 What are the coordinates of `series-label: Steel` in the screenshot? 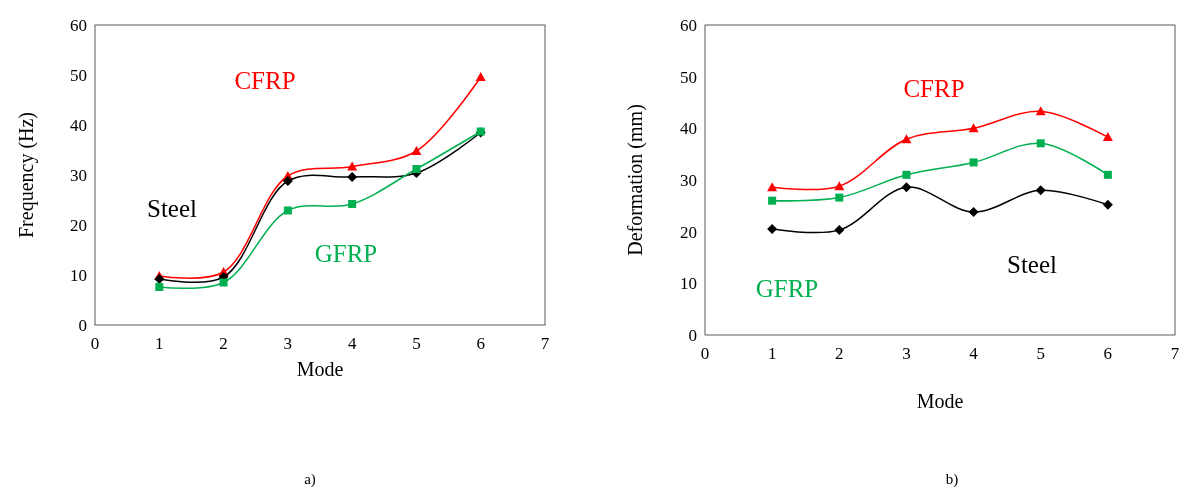 It's located at (1032, 264).